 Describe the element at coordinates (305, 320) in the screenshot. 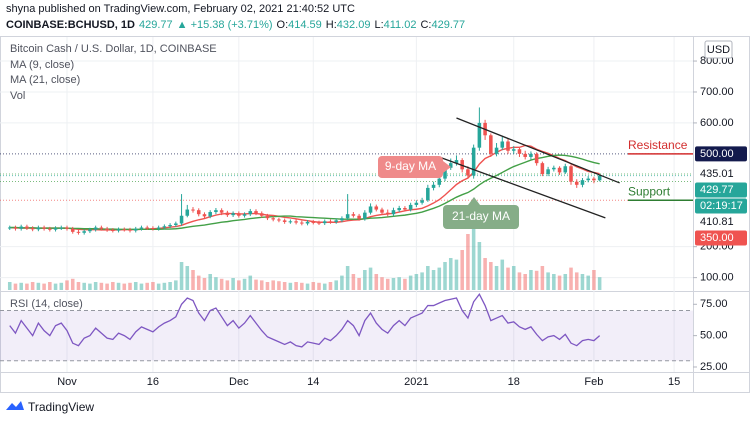

I see `rsi-line` at that location.